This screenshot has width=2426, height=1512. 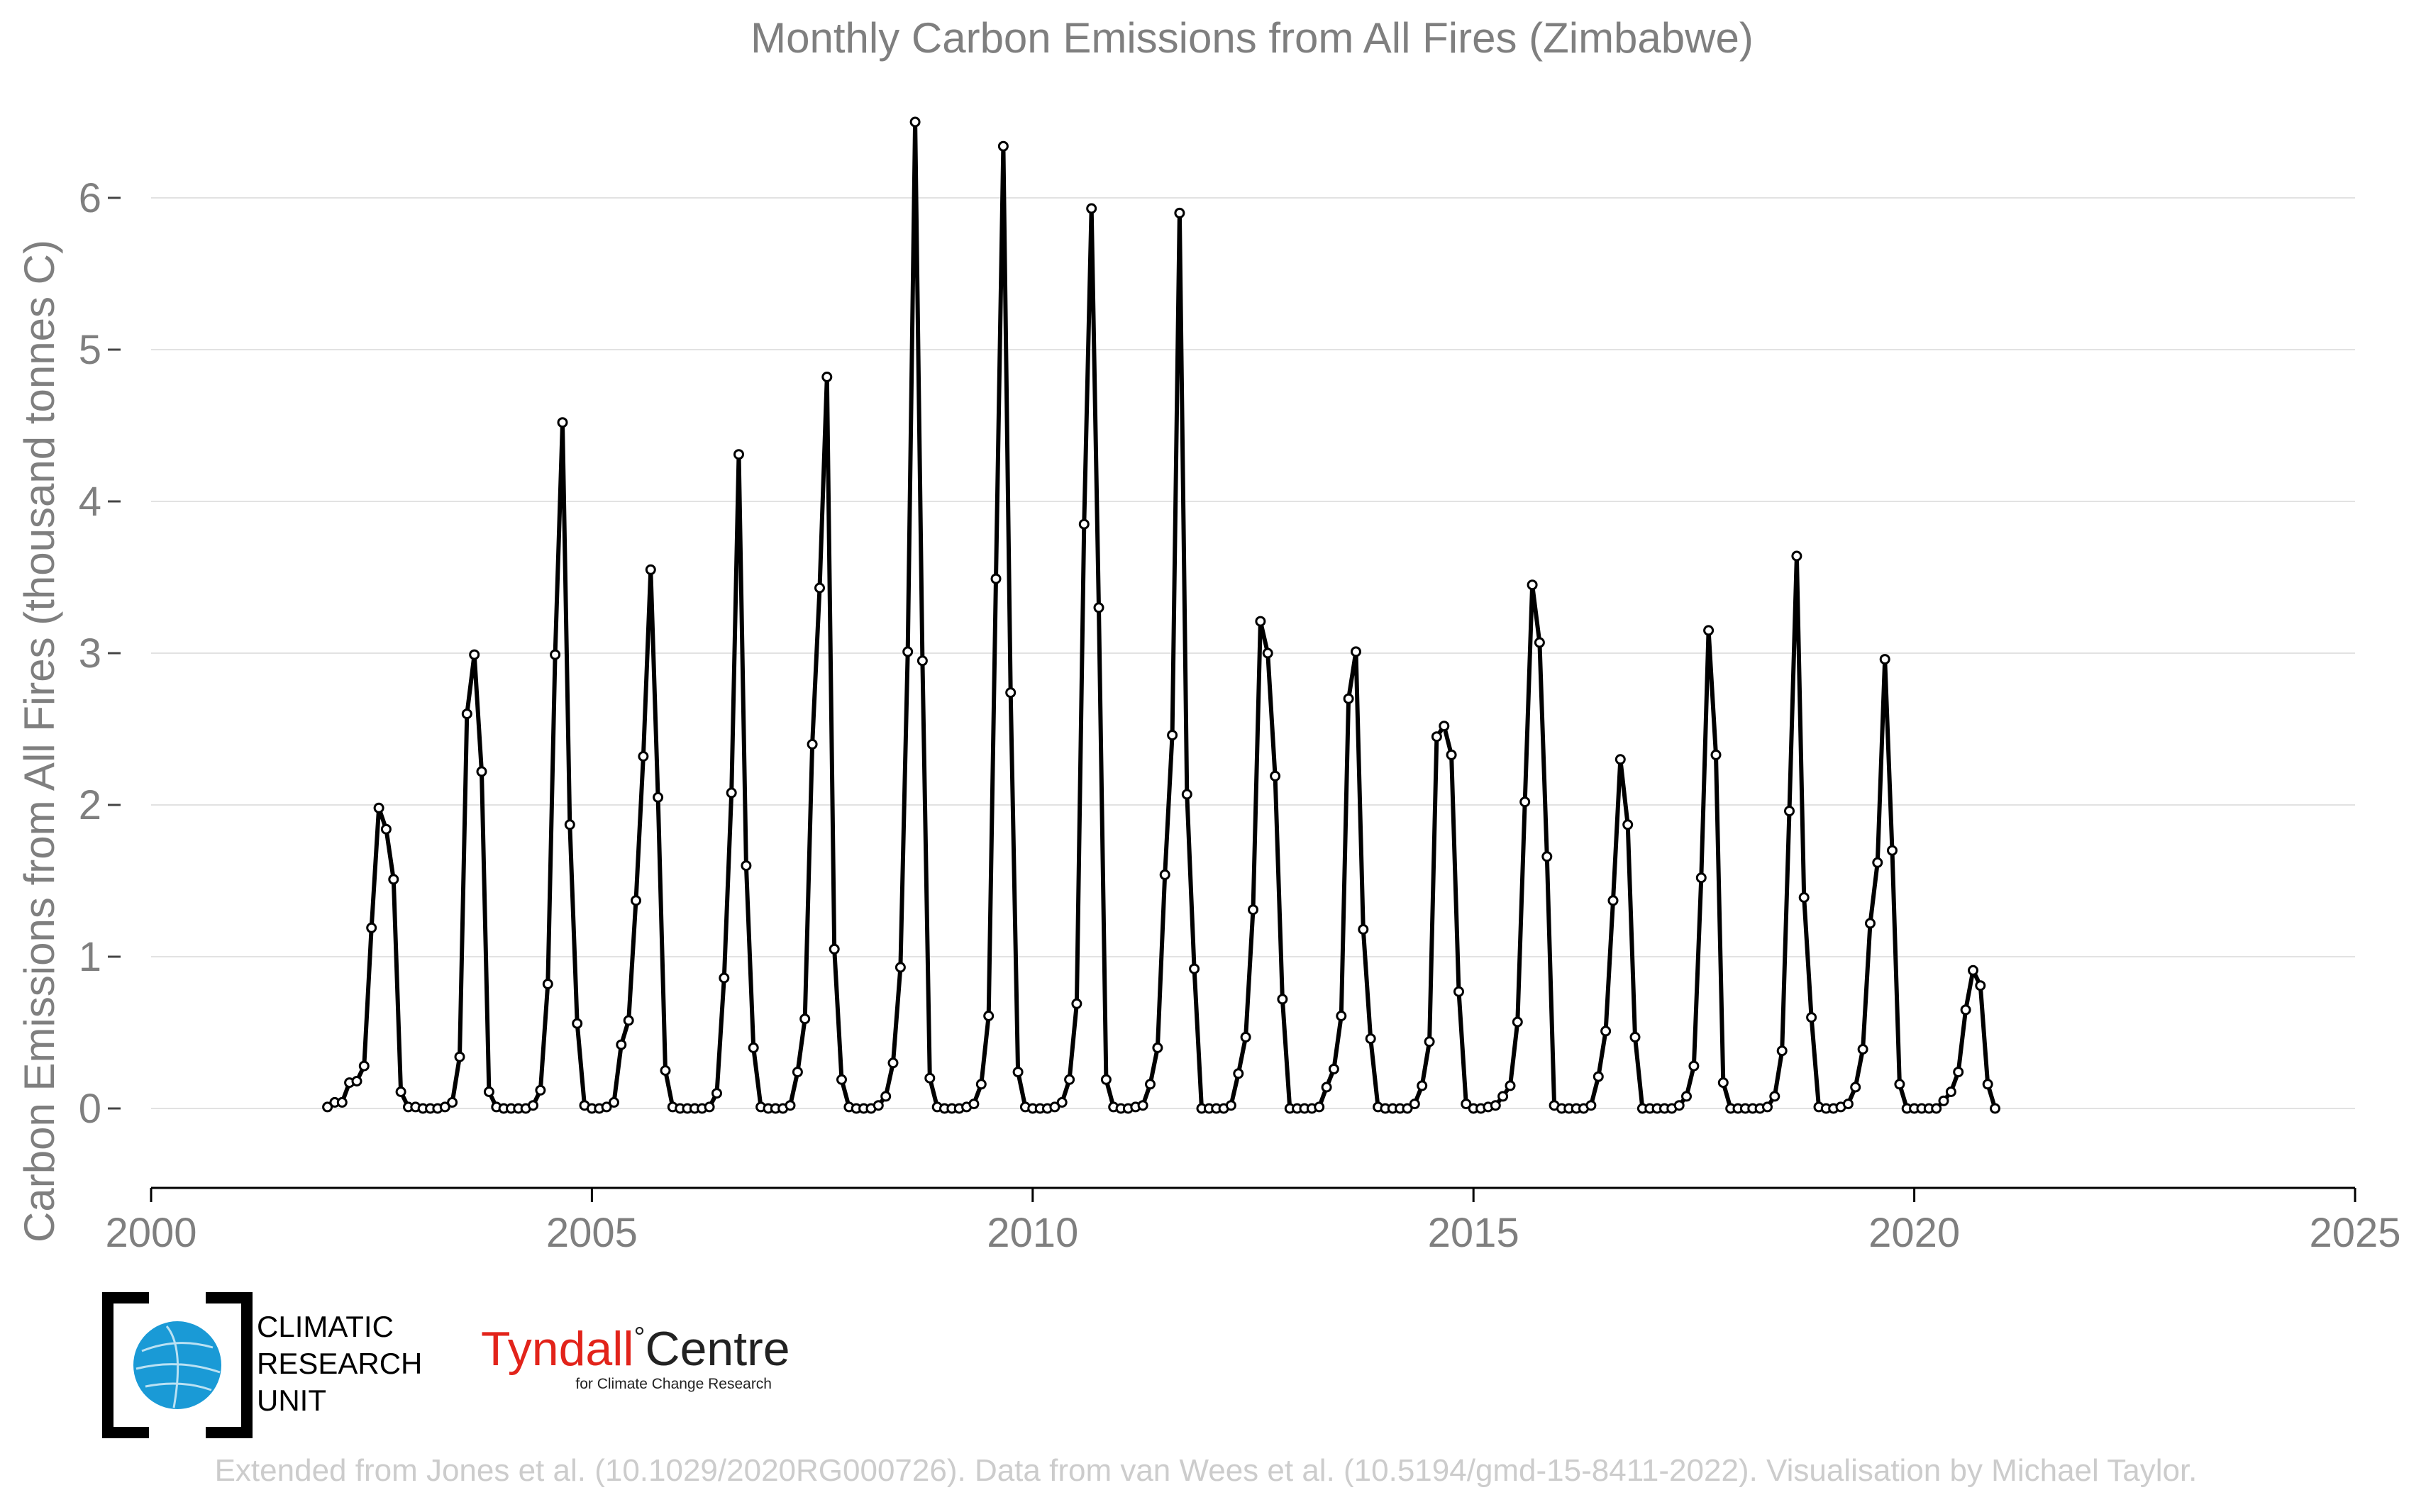 What do you see at coordinates (178, 1366) in the screenshot?
I see `globe-contours-icon` at bounding box center [178, 1366].